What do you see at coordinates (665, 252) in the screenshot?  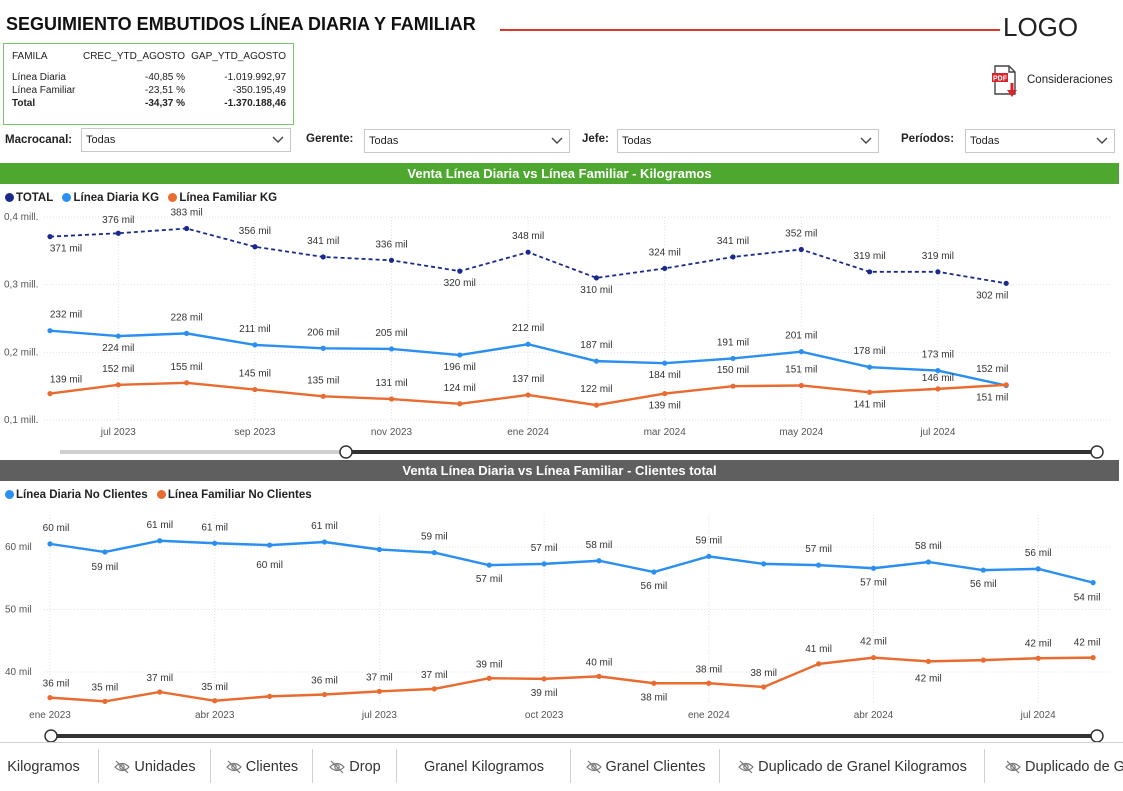 I see `data-label: 324 mil` at bounding box center [665, 252].